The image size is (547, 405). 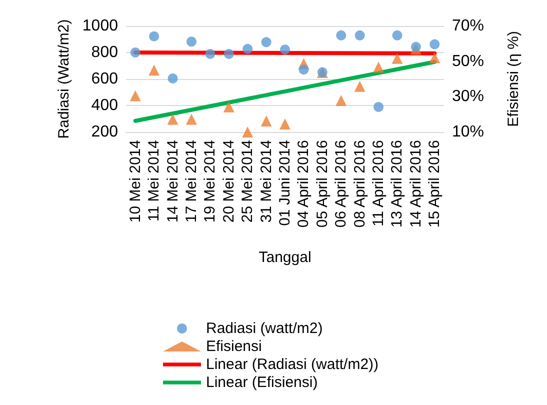 I want to click on x-tick-label: 19 Mei 2014, so click(x=210, y=181).